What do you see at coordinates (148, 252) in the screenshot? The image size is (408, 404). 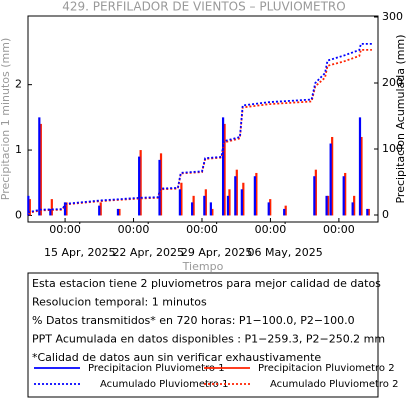 I see `x-date-label: 22 Apr, 2025` at bounding box center [148, 252].